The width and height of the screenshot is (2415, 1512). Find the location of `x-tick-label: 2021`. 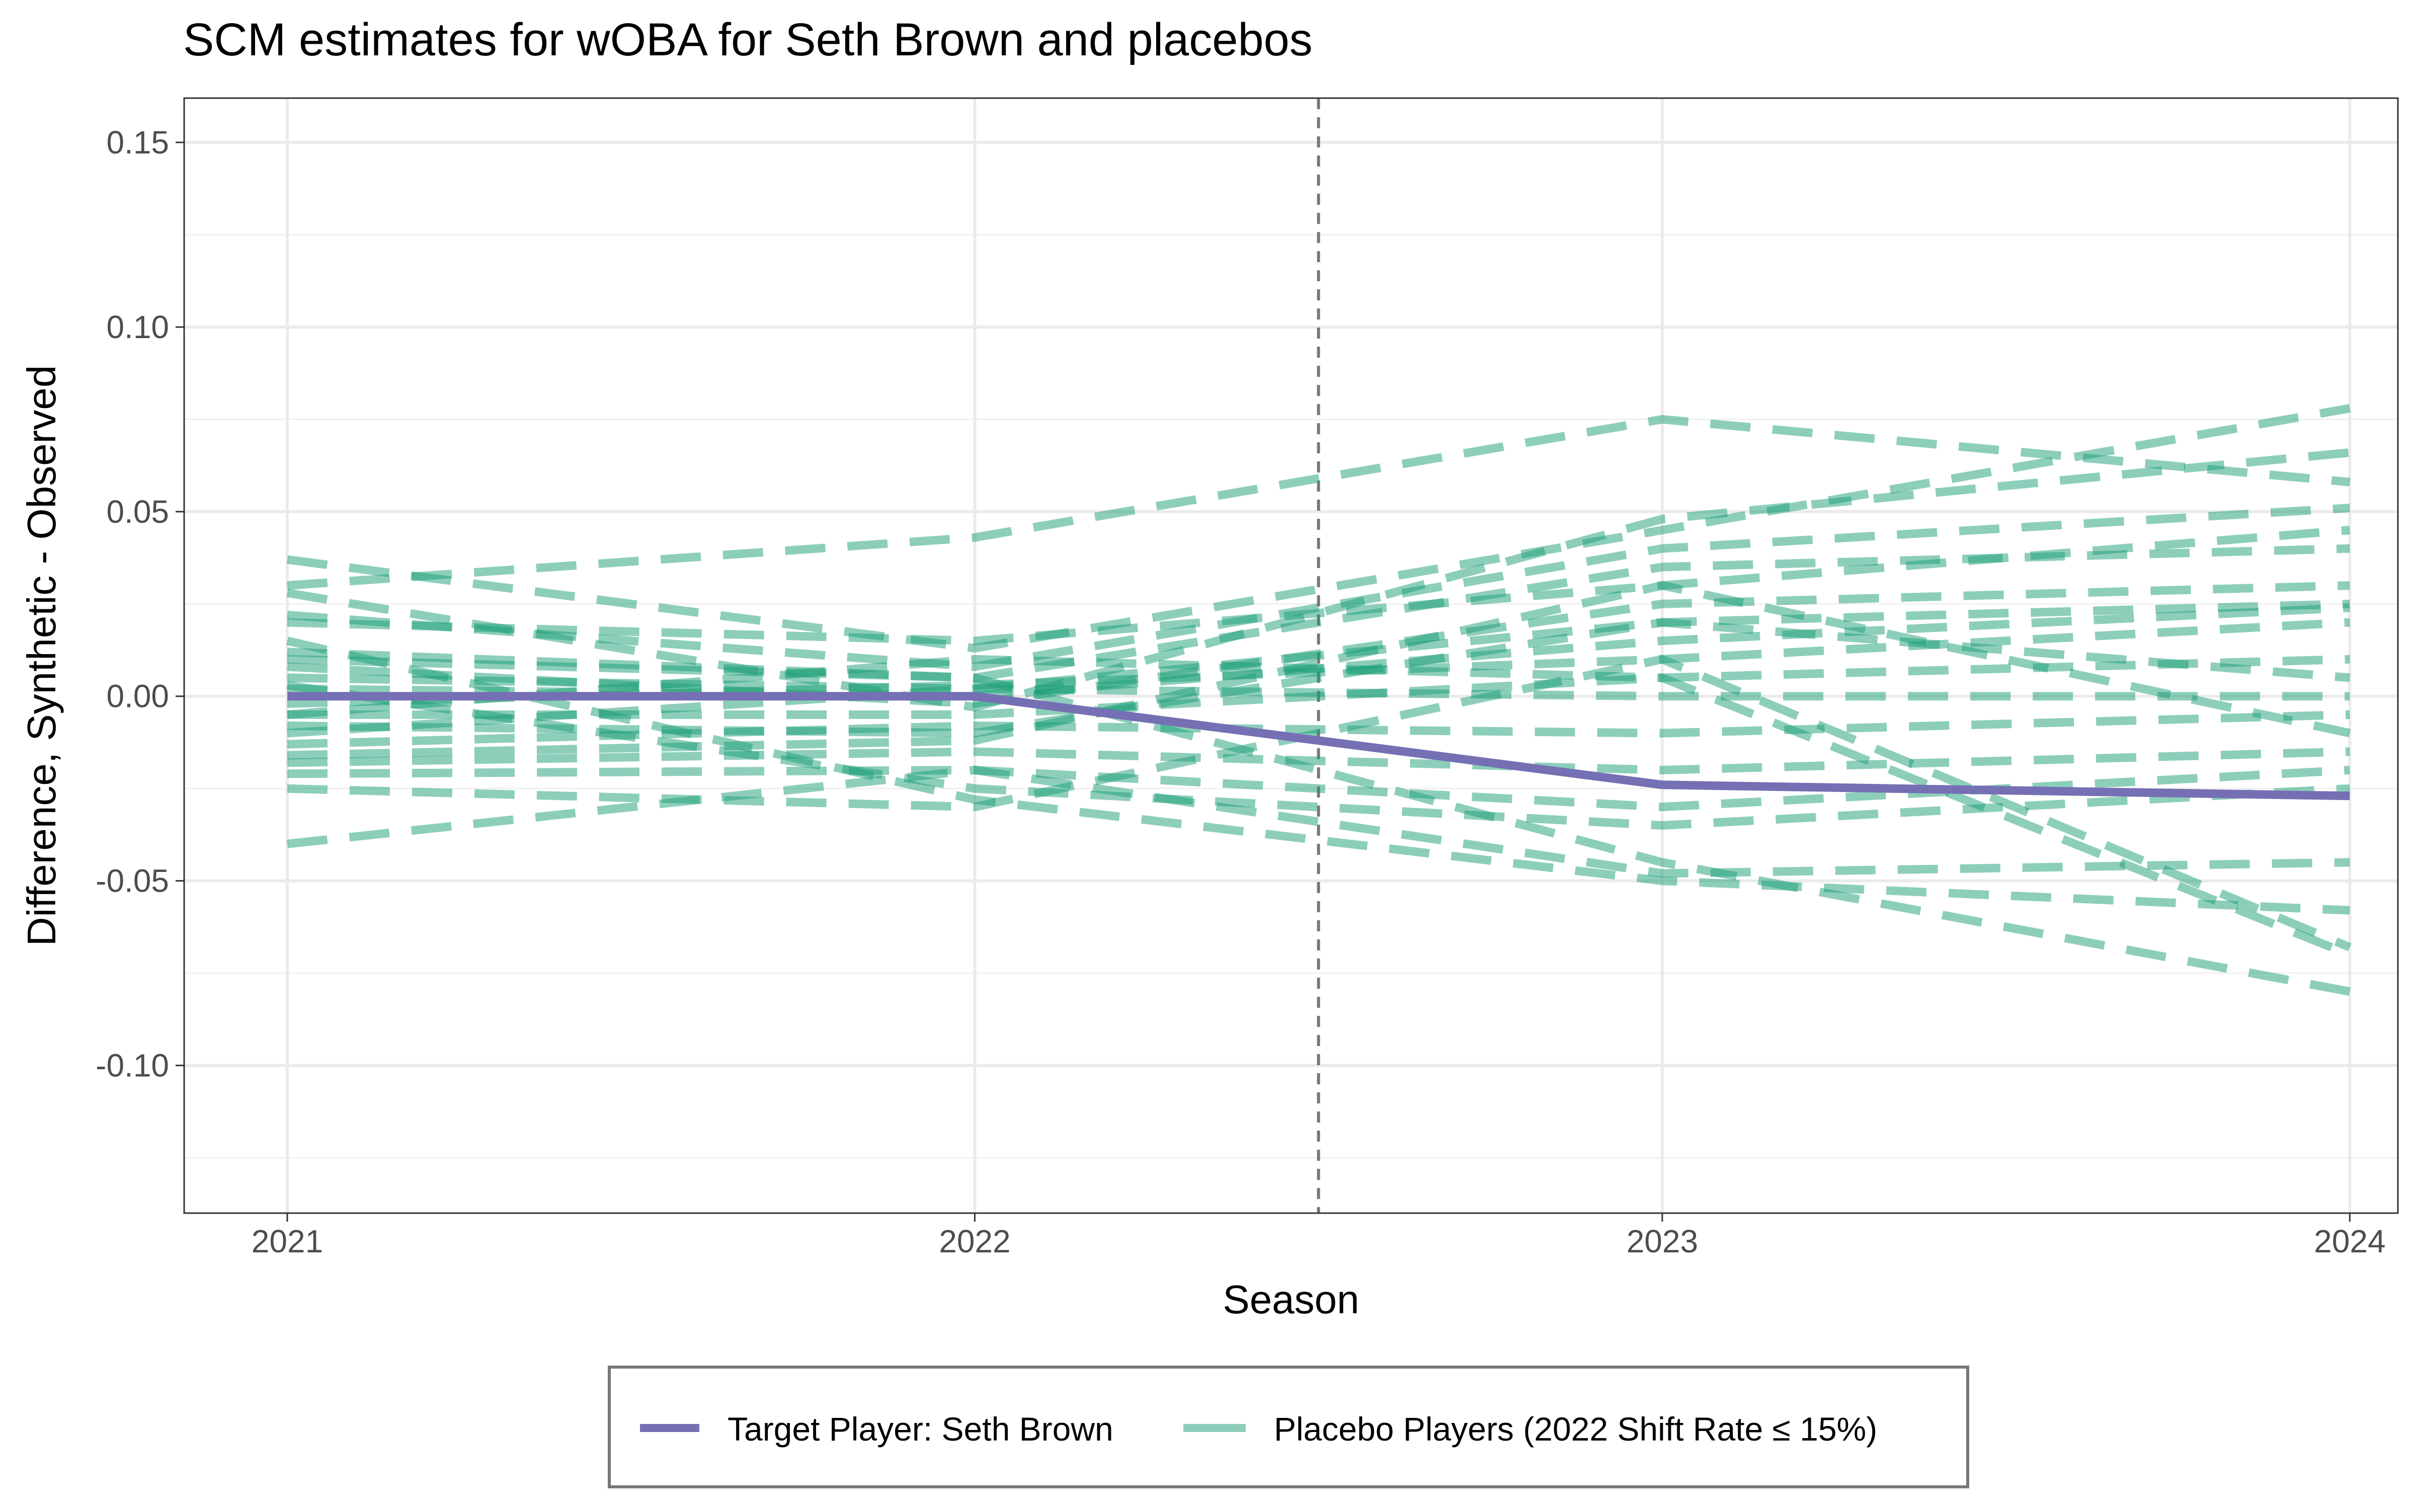

x-tick-label: 2021 is located at coordinates (288, 1241).